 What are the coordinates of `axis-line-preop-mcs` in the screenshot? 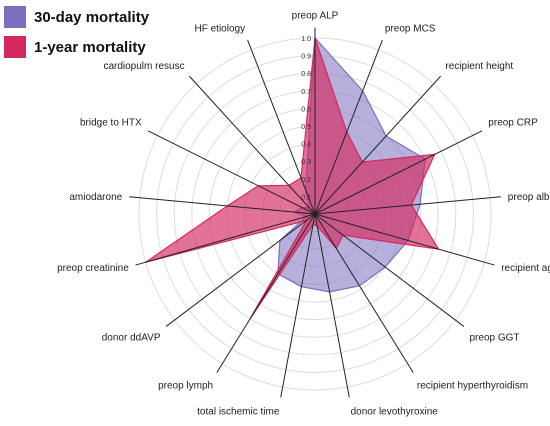 It's located at (348, 127).